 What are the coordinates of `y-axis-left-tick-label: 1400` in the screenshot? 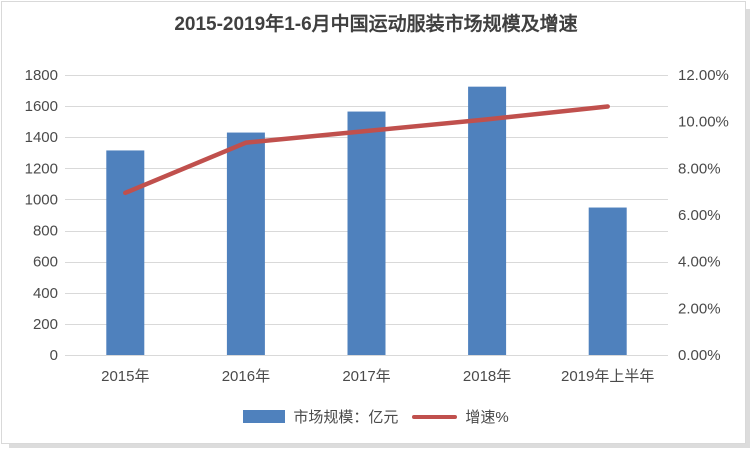 It's located at (41, 137).